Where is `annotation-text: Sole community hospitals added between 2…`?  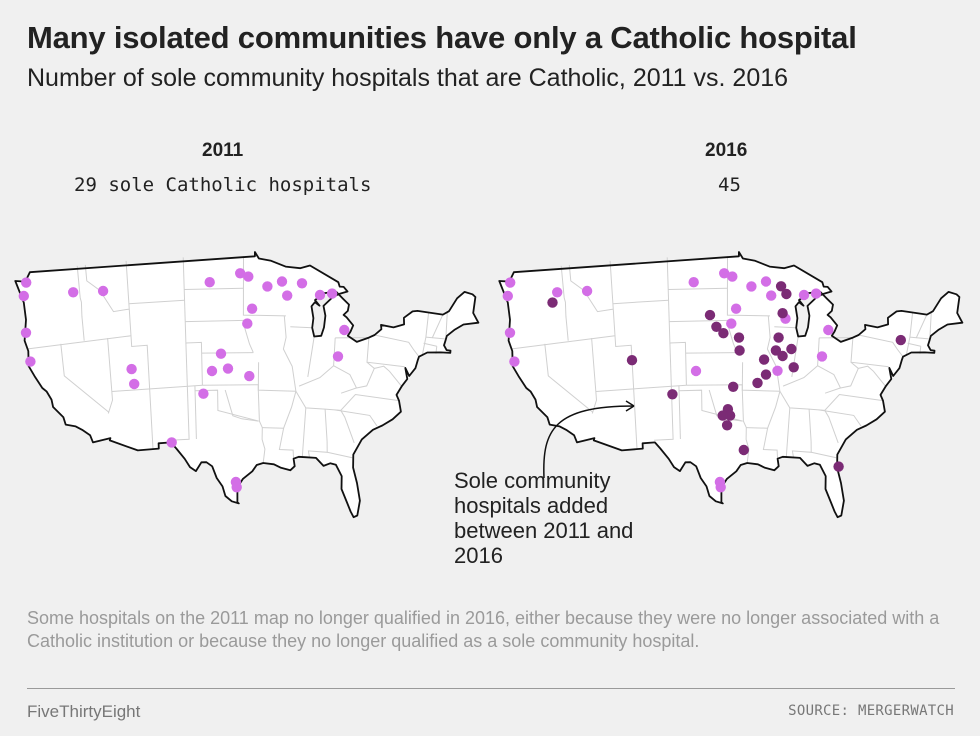
annotation-text: Sole community hospitals added between 2… is located at coordinates (544, 518).